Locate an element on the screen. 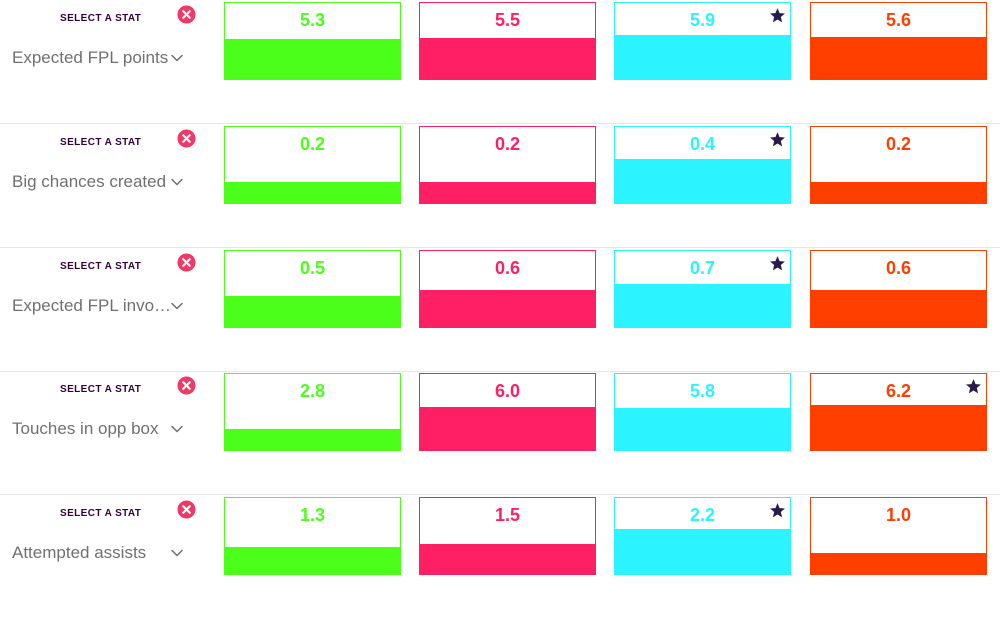 The image size is (1000, 619). stat-dropdown: Attempted assists is located at coordinates (104, 554).